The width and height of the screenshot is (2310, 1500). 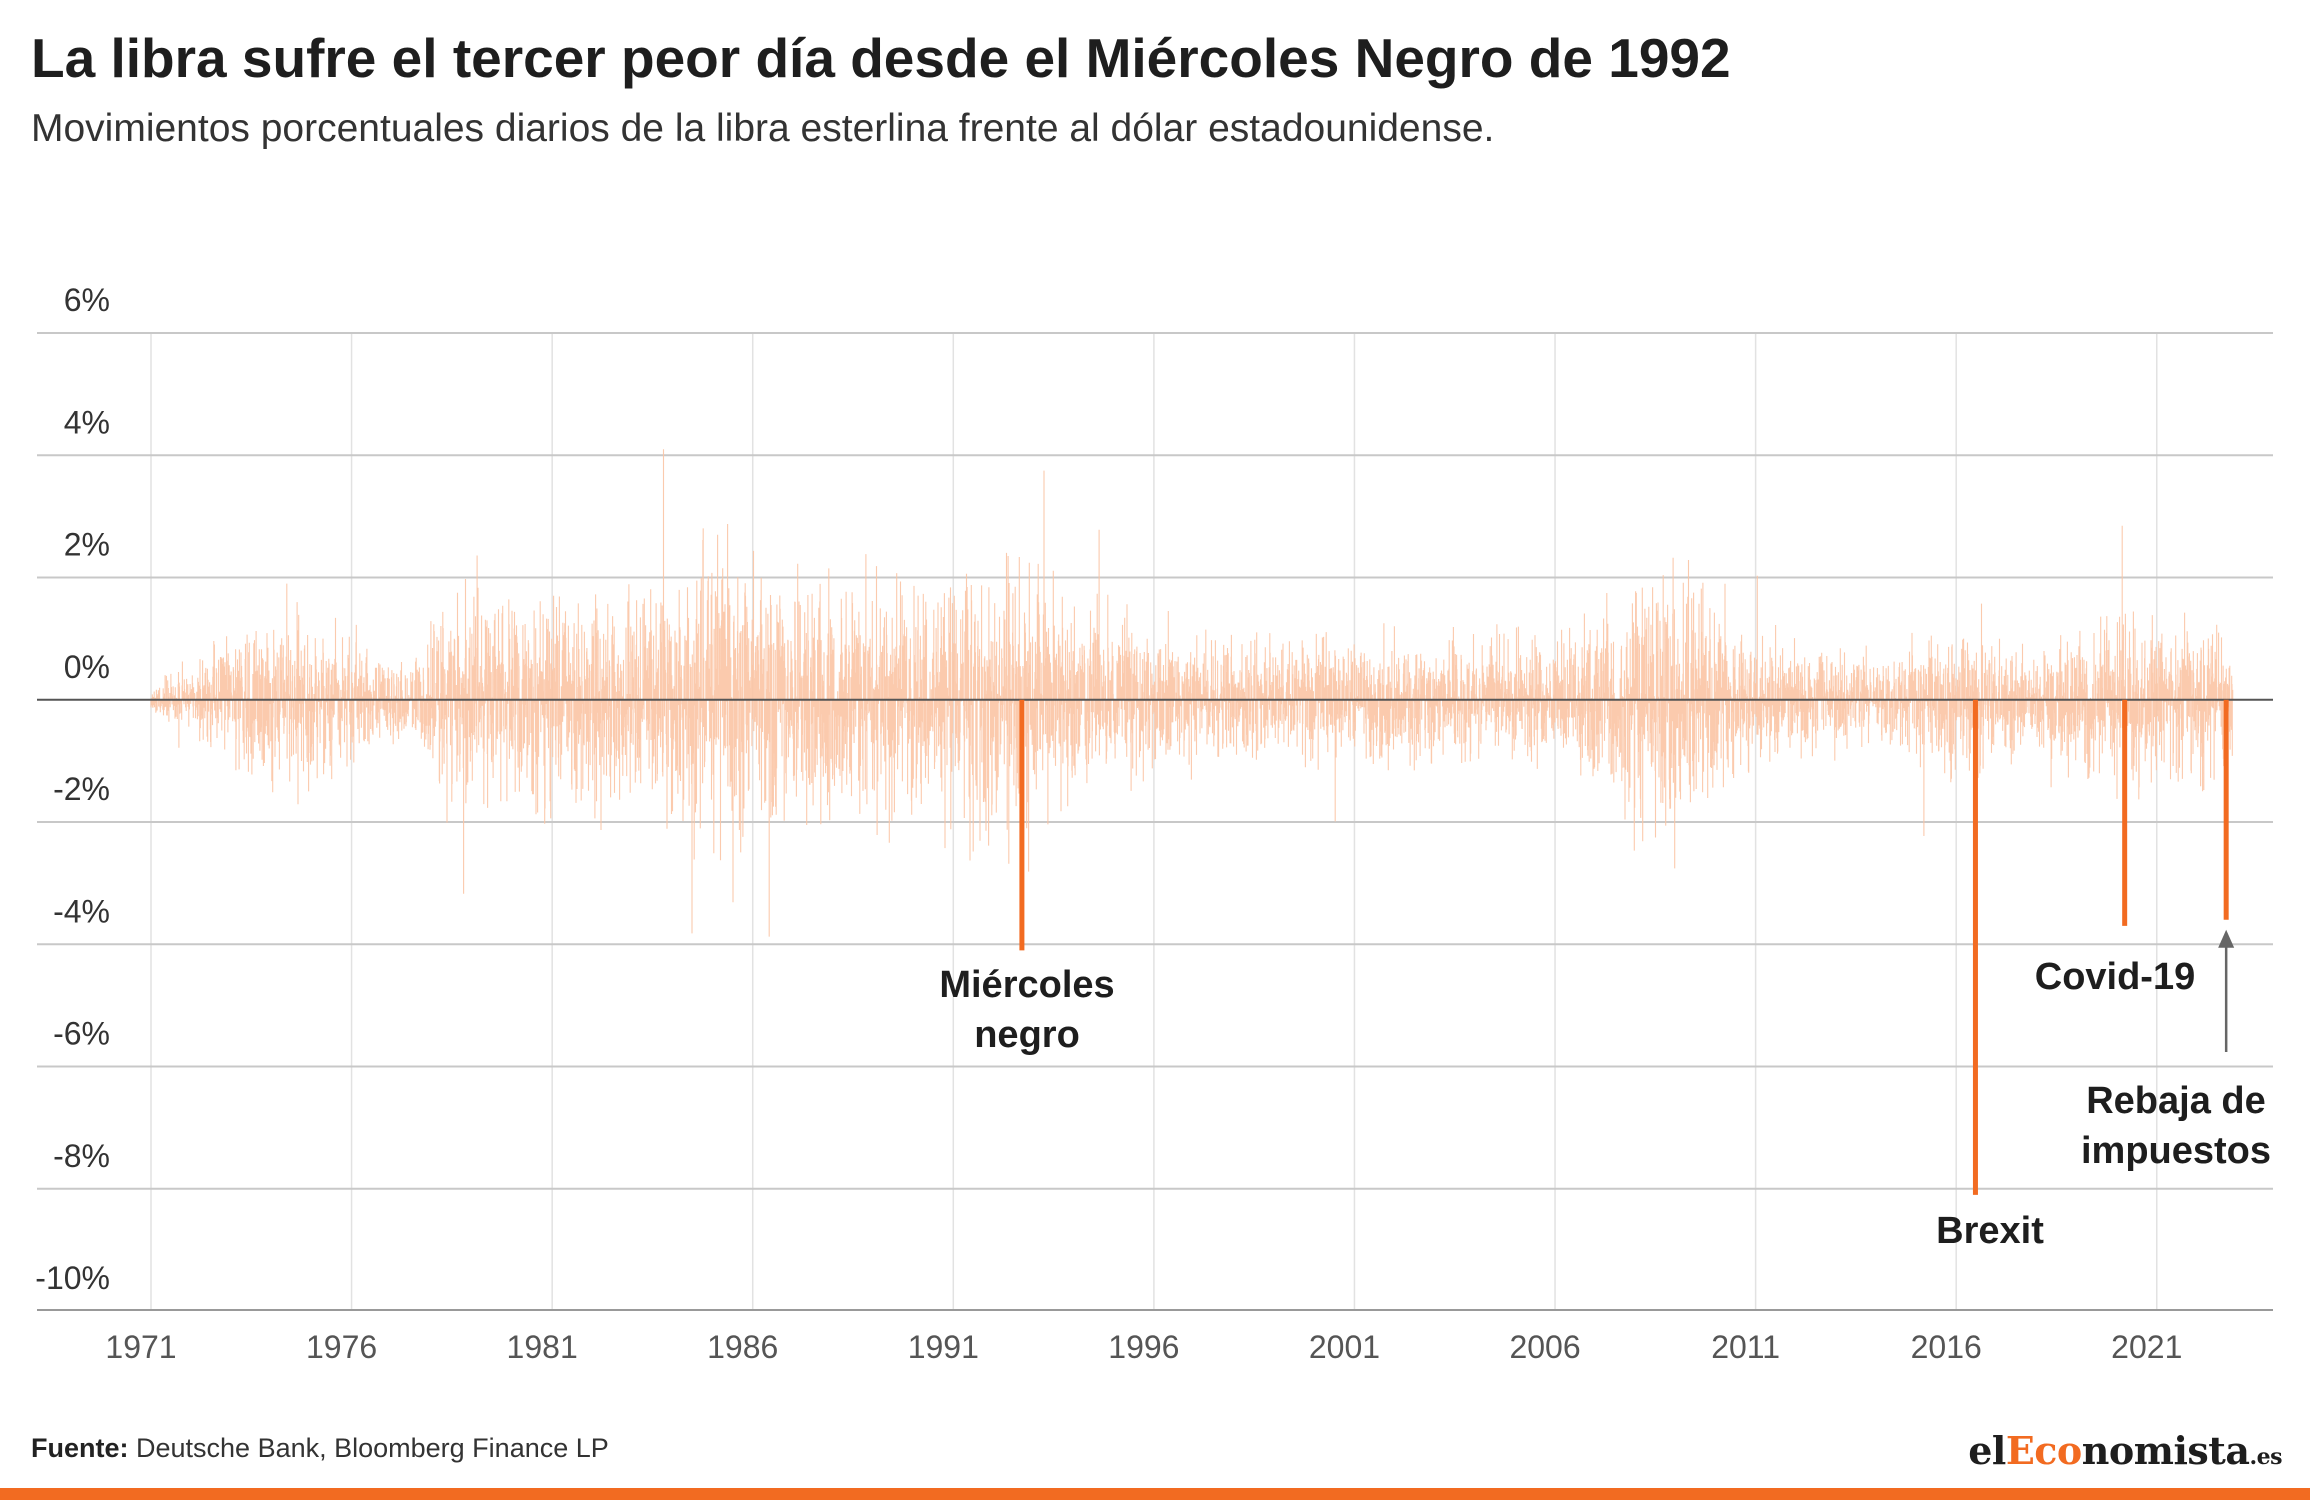 What do you see at coordinates (341, 1347) in the screenshot?
I see `x-tick-label: 1976` at bounding box center [341, 1347].